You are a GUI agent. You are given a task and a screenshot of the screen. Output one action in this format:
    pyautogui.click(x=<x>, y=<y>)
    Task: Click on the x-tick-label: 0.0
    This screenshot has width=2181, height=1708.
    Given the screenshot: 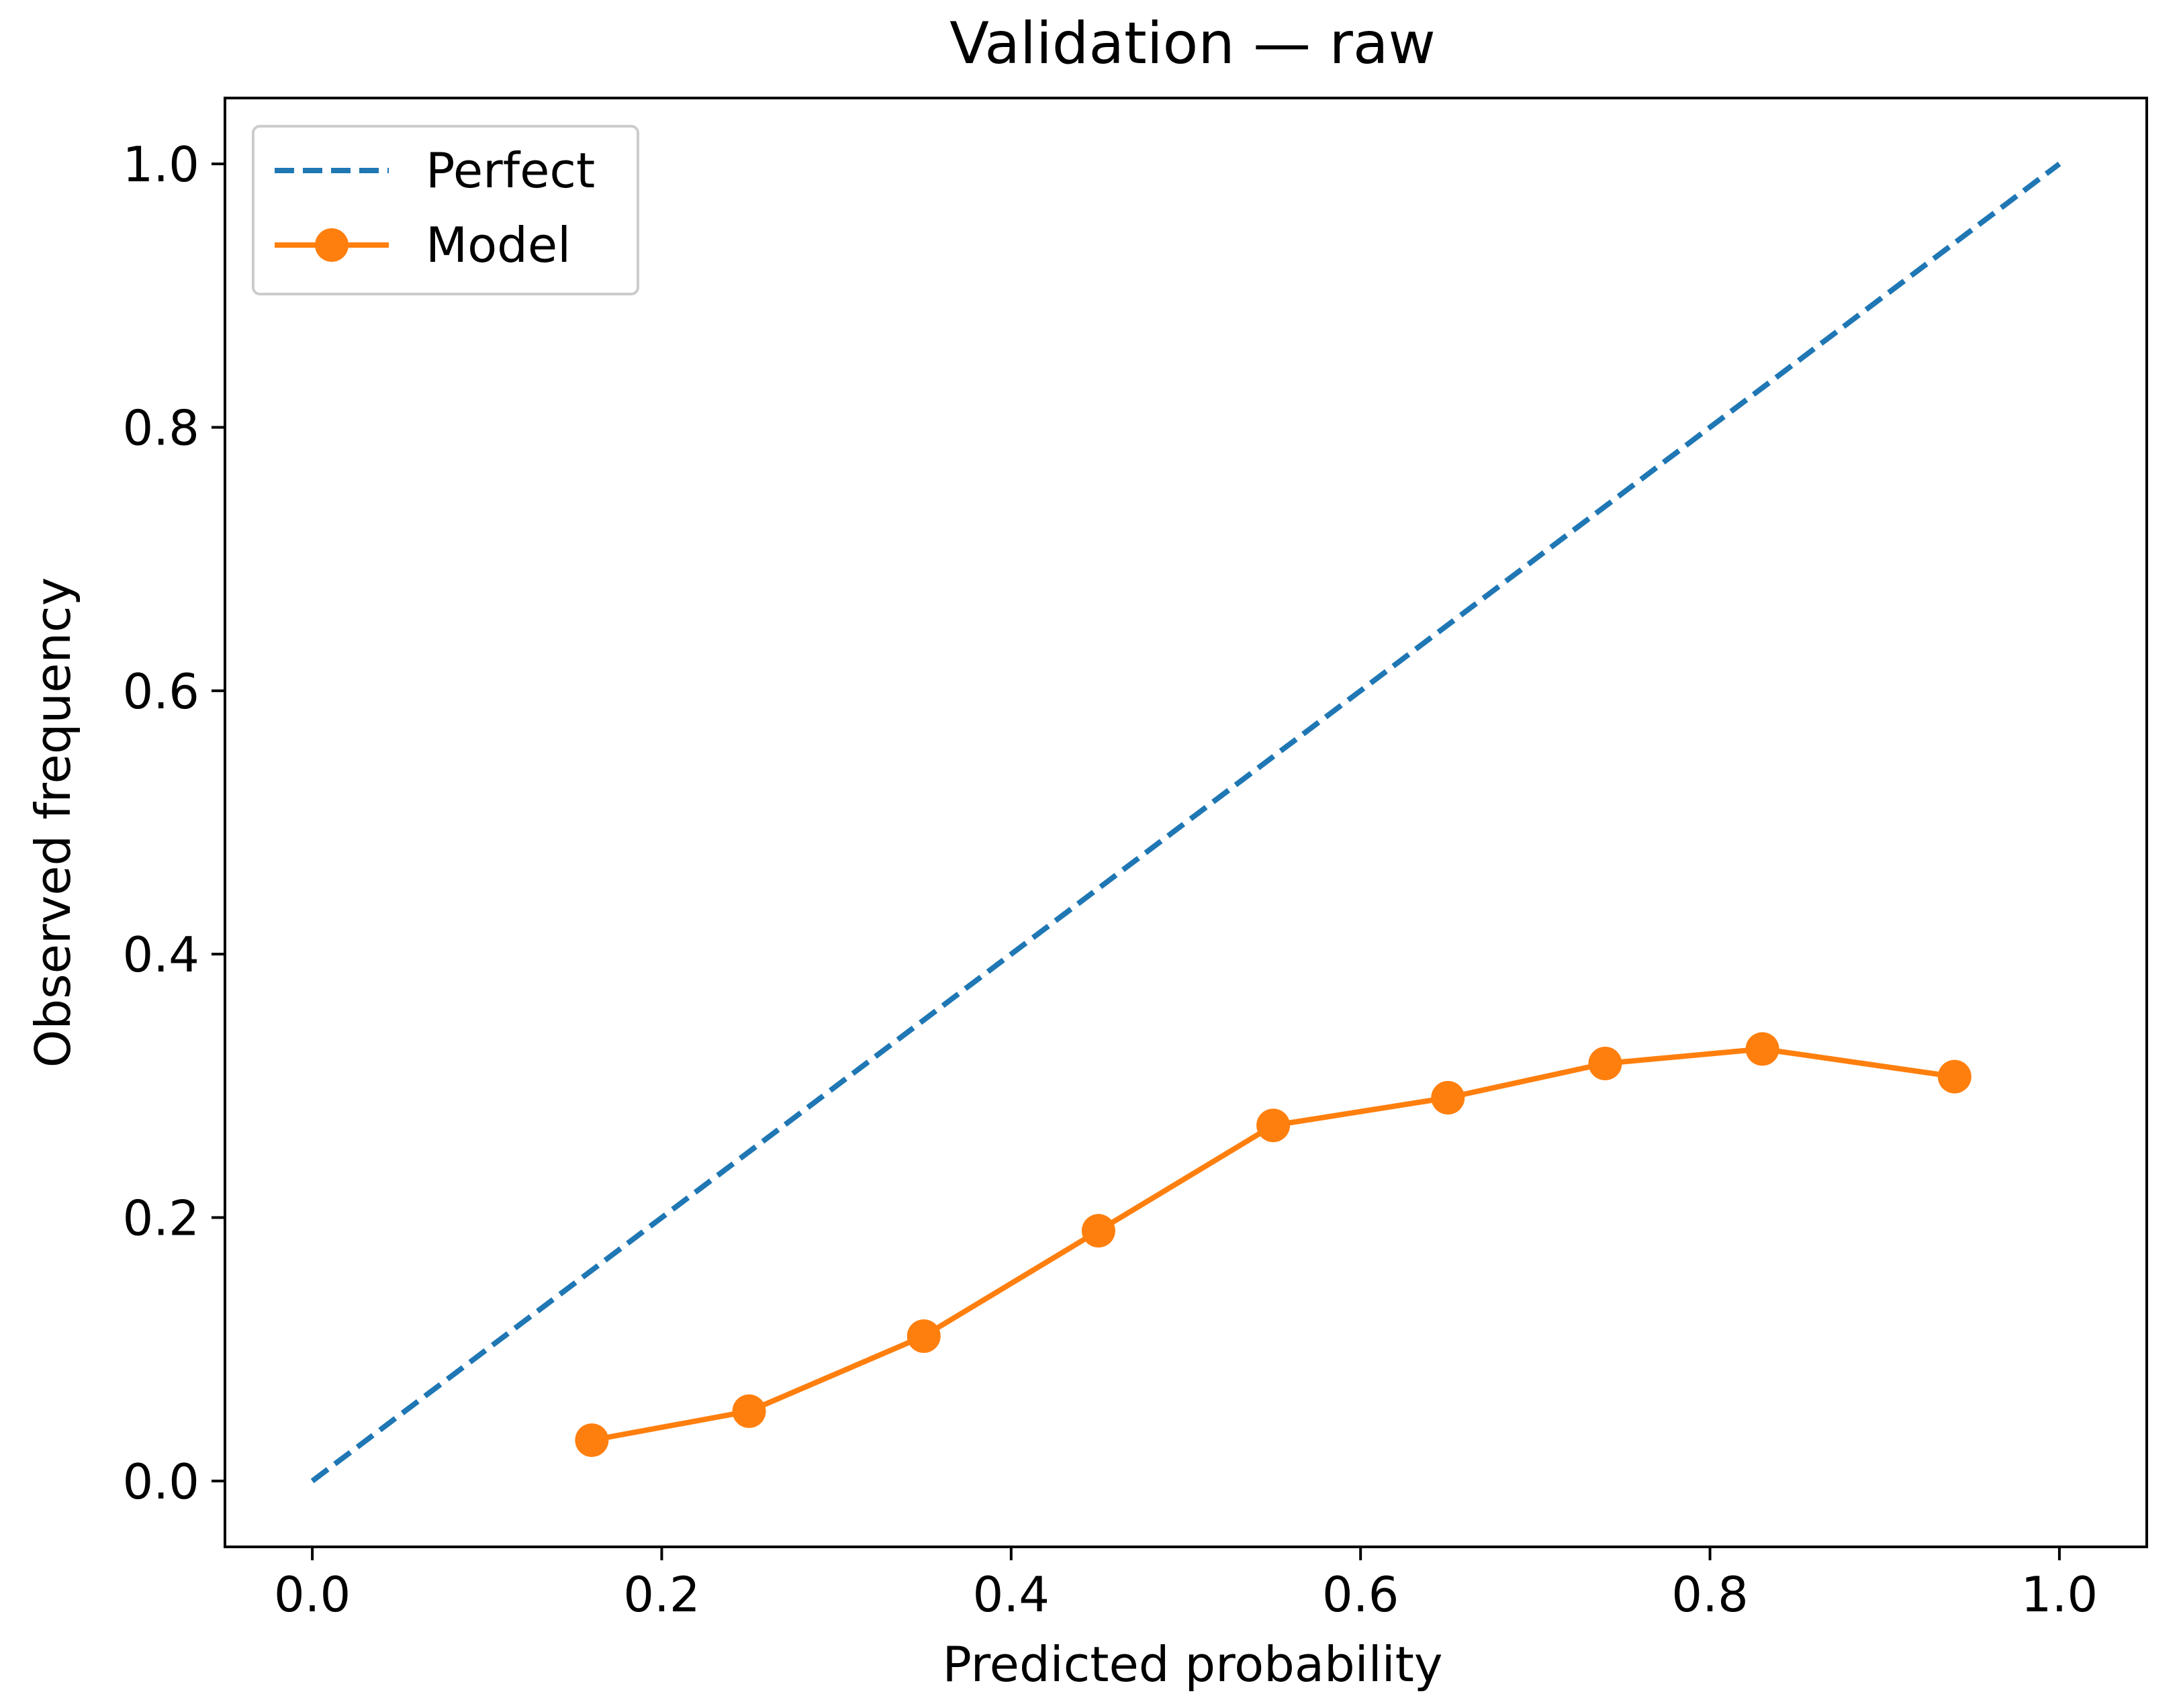 What is the action you would take?
    pyautogui.click(x=312, y=1595)
    